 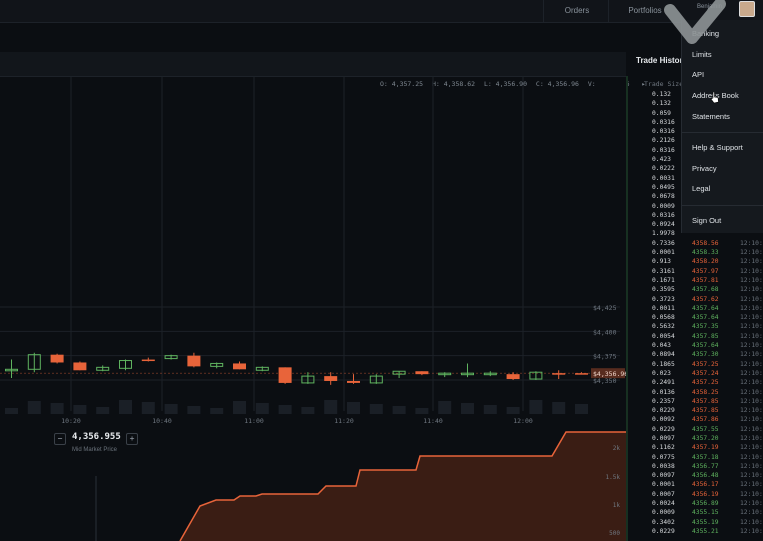 I want to click on mid-market-label: Mid Market Price, so click(x=95, y=450).